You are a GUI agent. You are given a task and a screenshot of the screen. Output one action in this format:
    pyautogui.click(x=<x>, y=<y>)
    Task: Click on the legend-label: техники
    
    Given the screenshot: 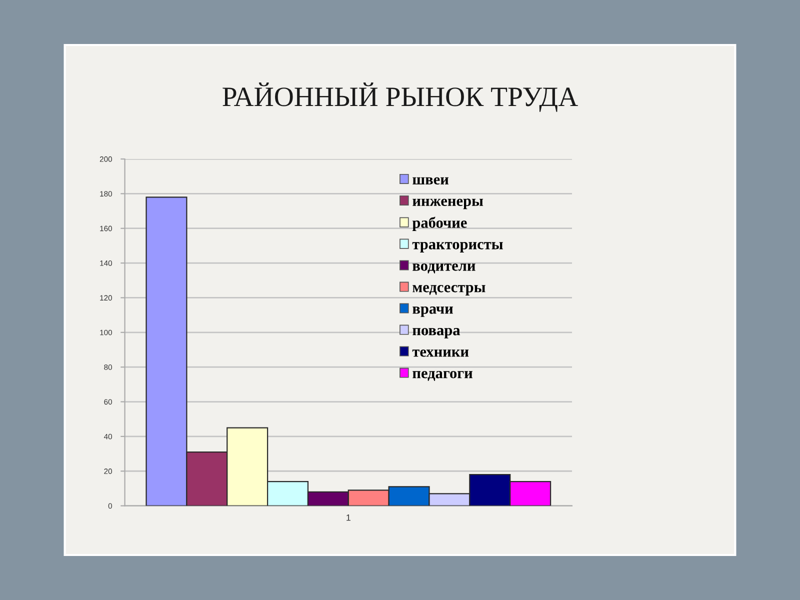 What is the action you would take?
    pyautogui.click(x=440, y=353)
    